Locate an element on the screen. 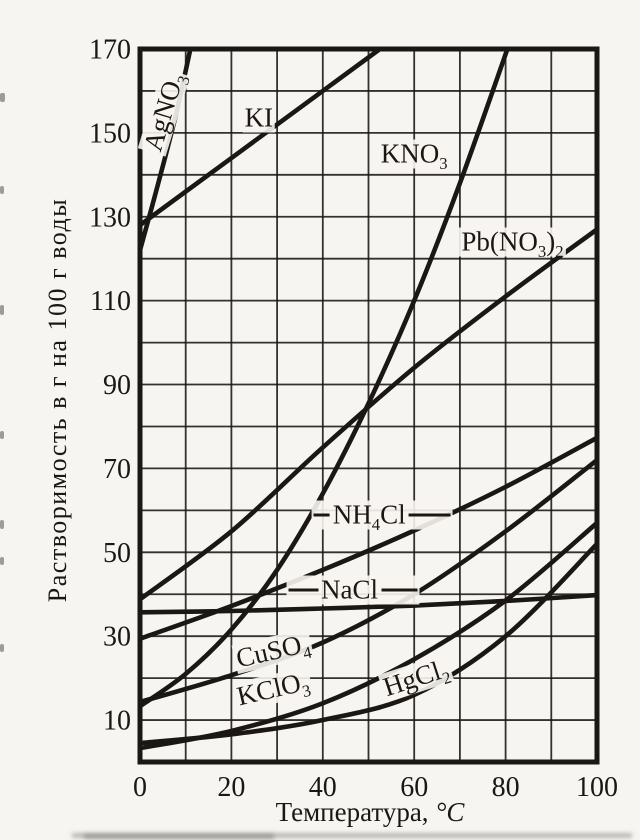 Image resolution: width=640 pixels, height=840 pixels. y-tick-label: 70 is located at coordinates (117, 469).